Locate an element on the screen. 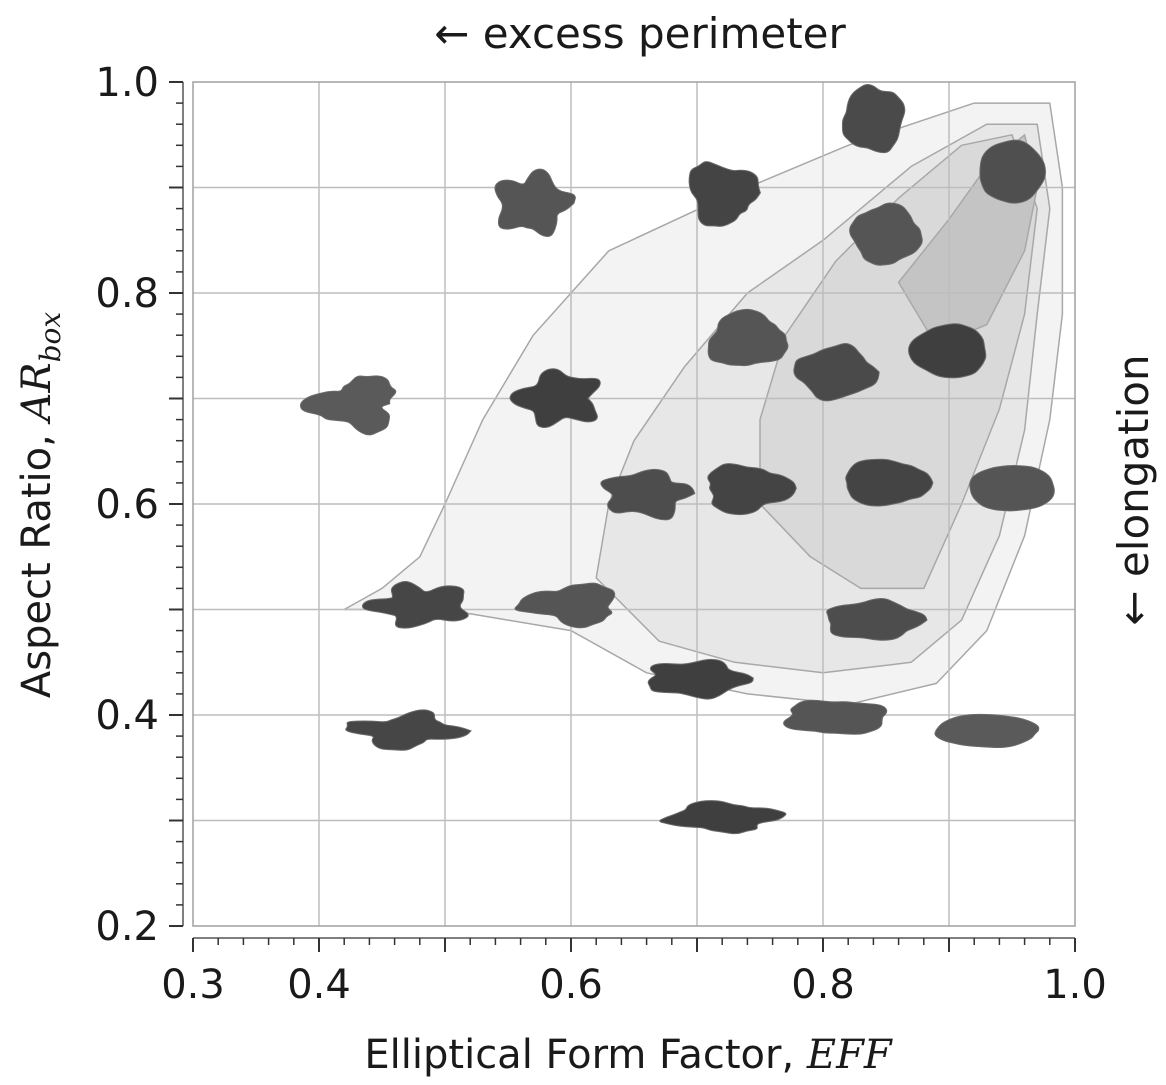 This screenshot has width=1166, height=1085. y-axis-title-subscript: box is located at coordinates (50, 337).